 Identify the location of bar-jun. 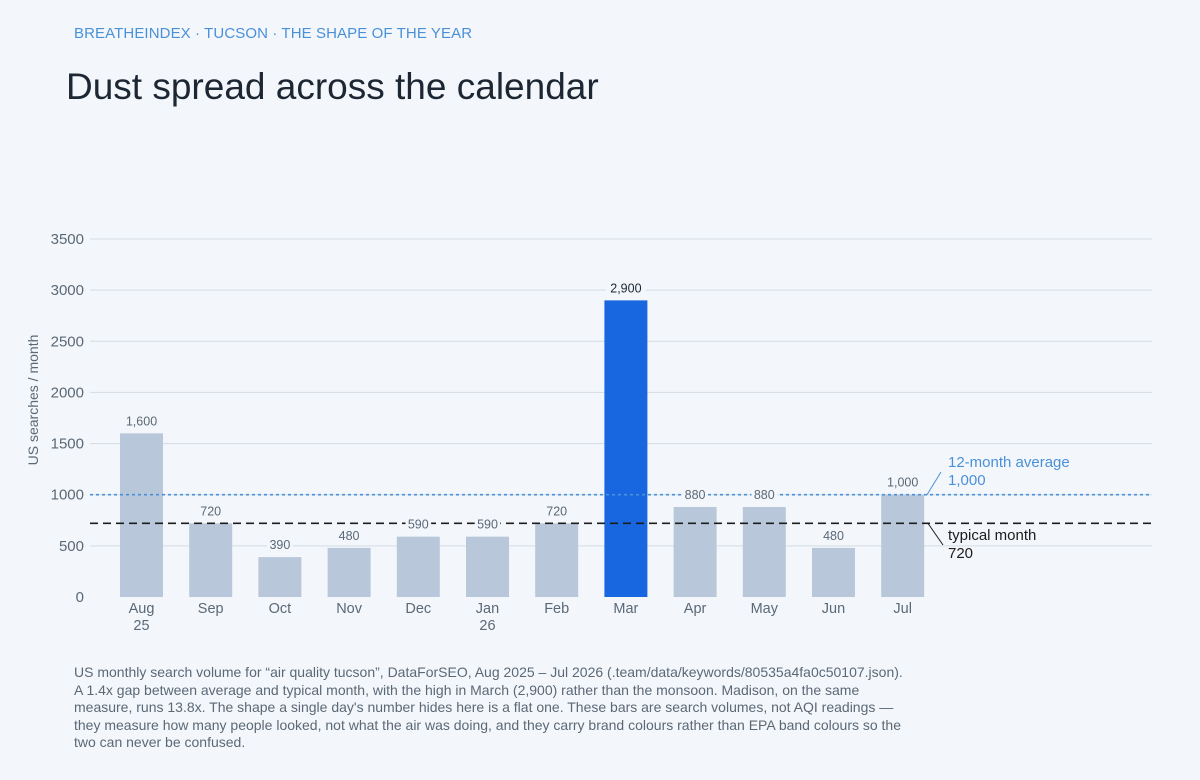
(833, 572).